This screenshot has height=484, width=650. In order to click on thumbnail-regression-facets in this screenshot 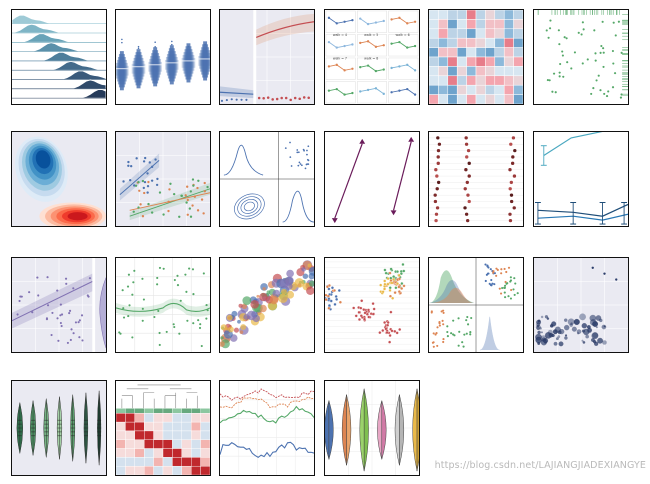, I will do `click(163, 179)`.